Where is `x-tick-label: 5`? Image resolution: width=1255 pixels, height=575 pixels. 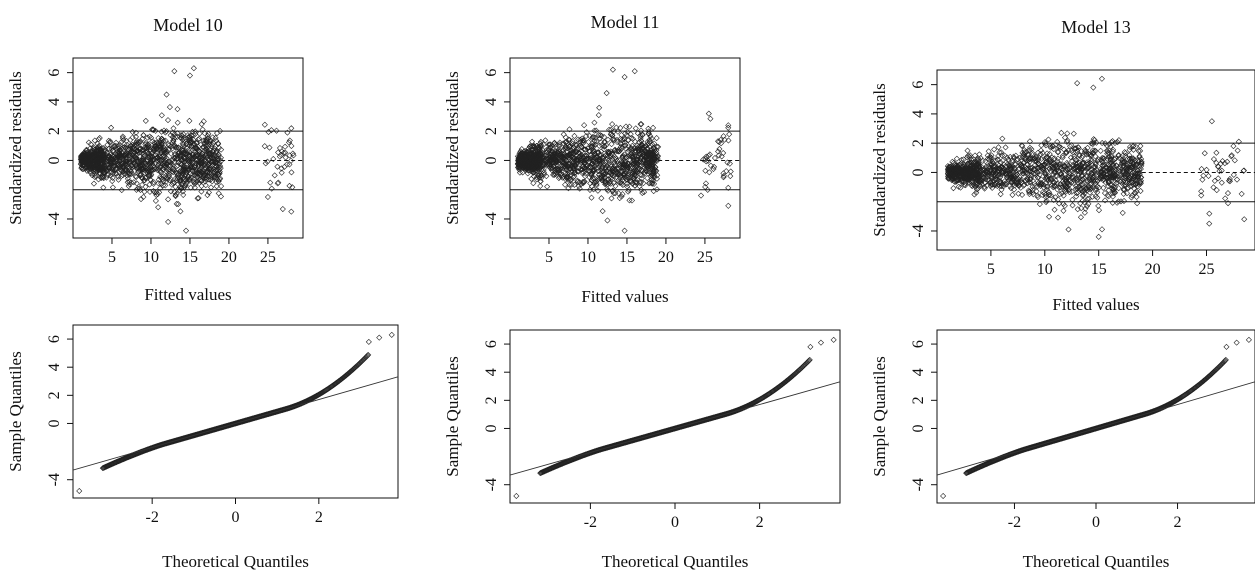
x-tick-label: 5 is located at coordinates (991, 269).